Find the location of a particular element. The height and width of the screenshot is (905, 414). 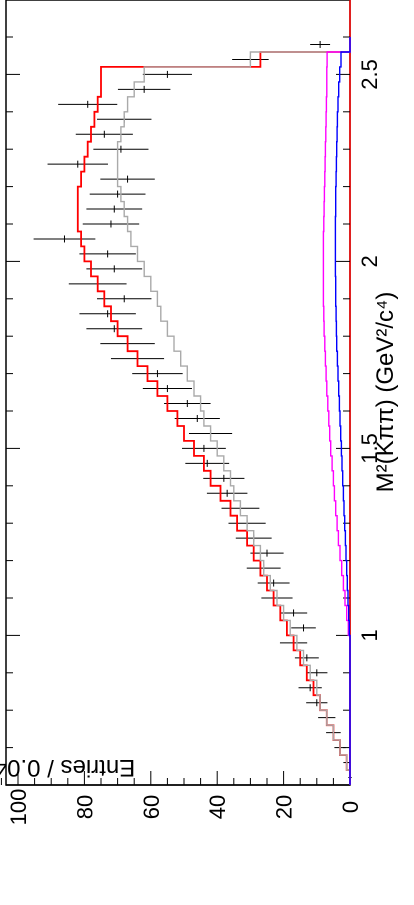

x-tick-label: 1.5 is located at coordinates (369, 448).